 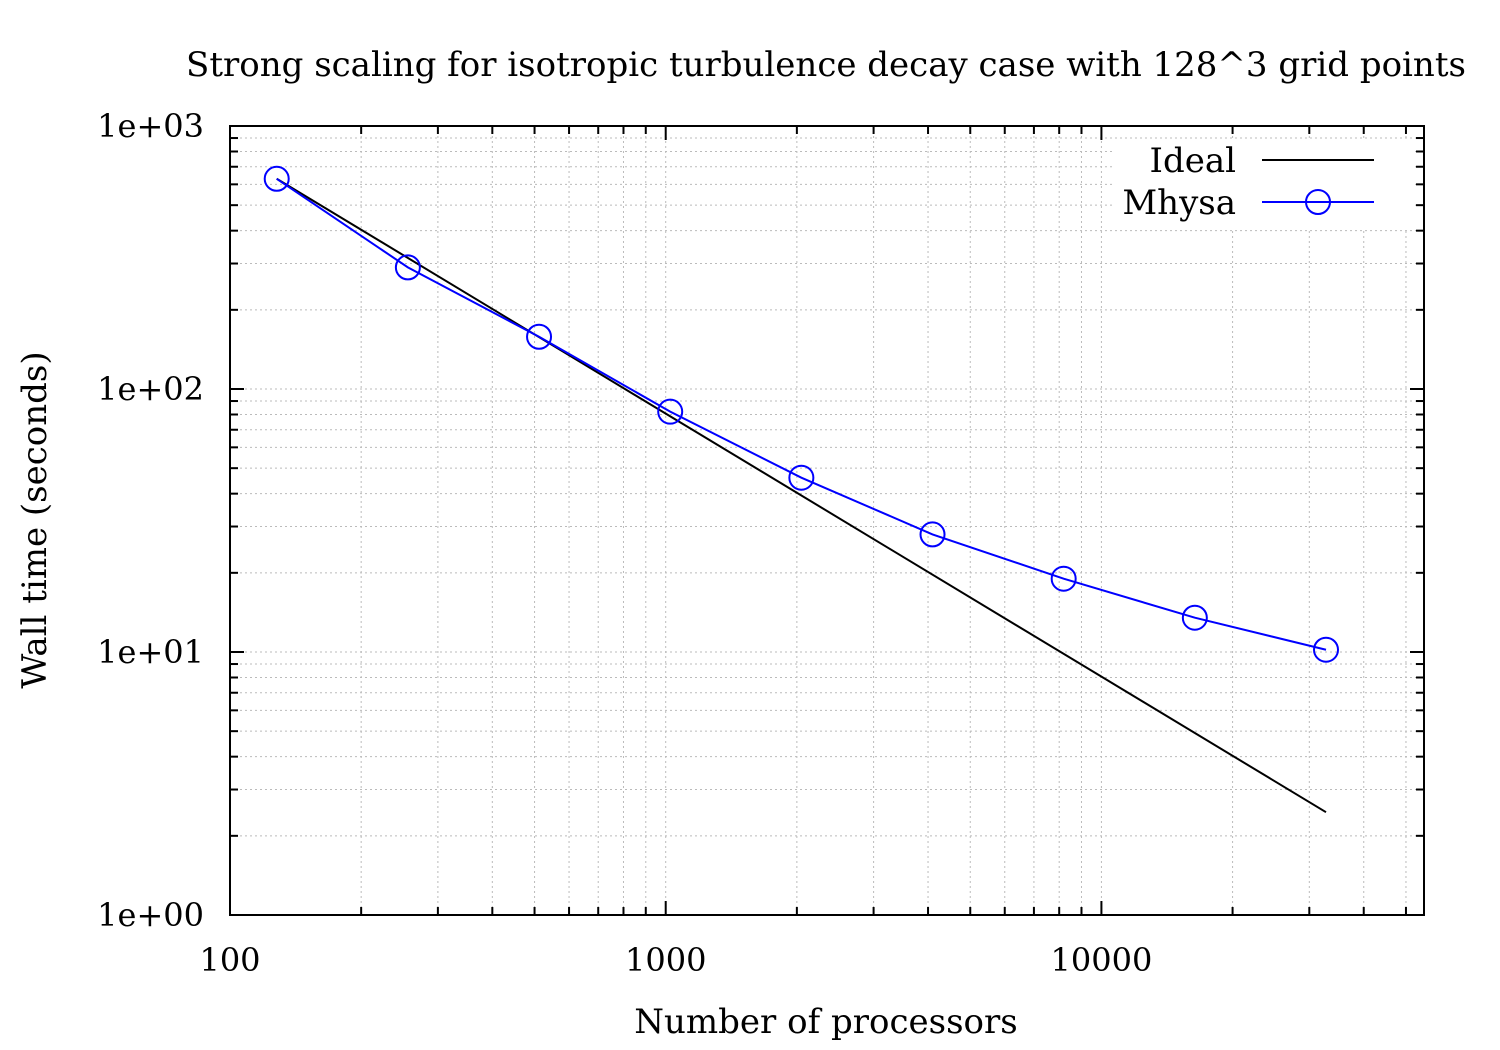 I want to click on x-axis-label: Number of processors, so click(x=825, y=1022).